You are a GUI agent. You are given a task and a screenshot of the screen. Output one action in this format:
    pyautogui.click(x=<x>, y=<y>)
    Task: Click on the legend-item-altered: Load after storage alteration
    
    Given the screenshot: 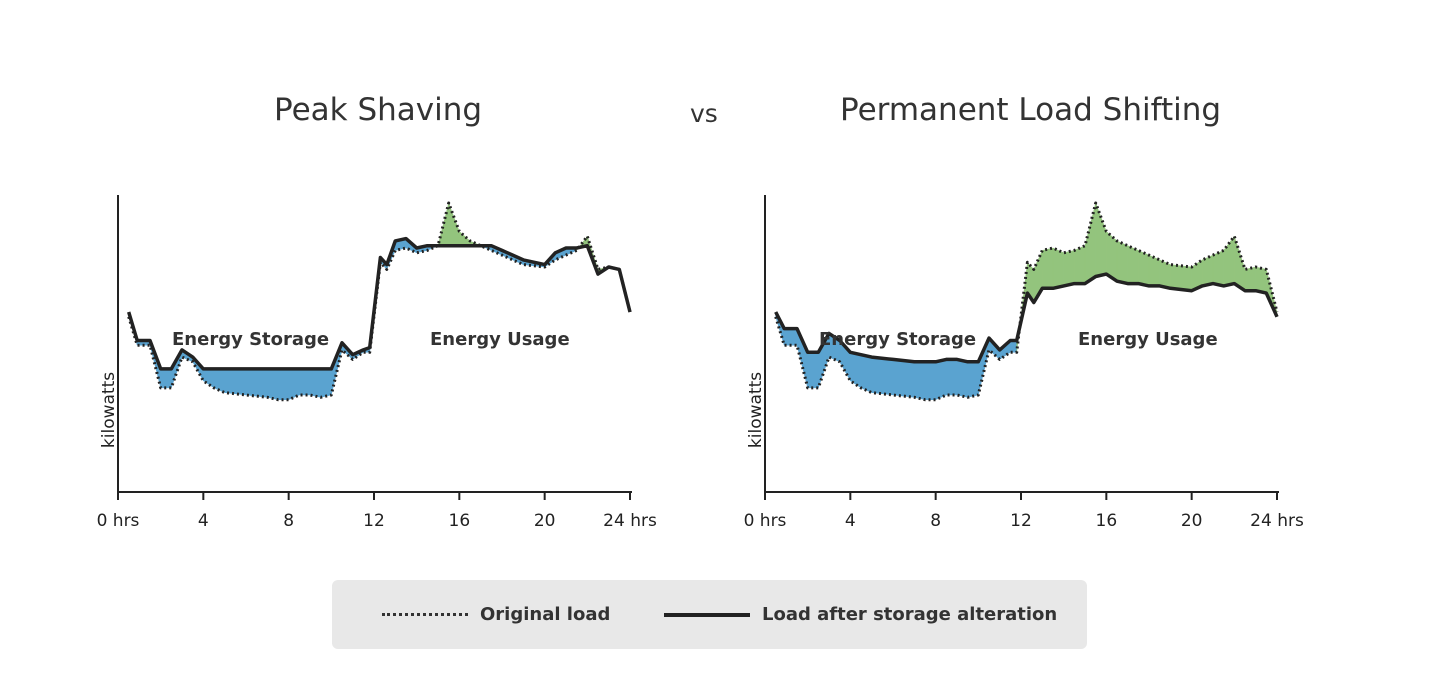 What is the action you would take?
    pyautogui.click(x=860, y=614)
    